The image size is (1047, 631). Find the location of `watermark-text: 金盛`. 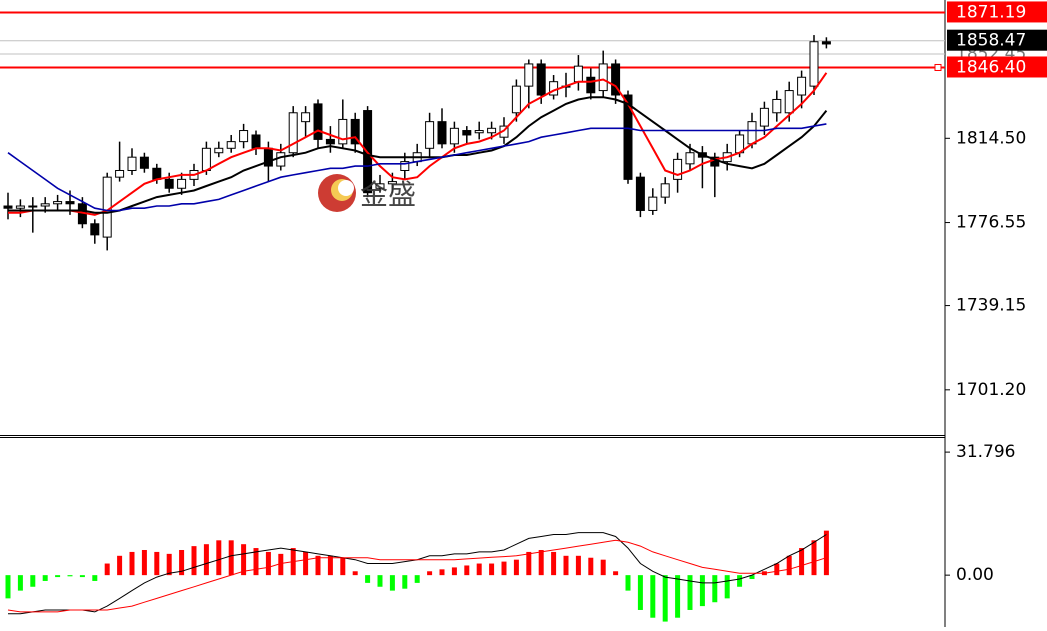

watermark-text: 金盛 is located at coordinates (388, 194).